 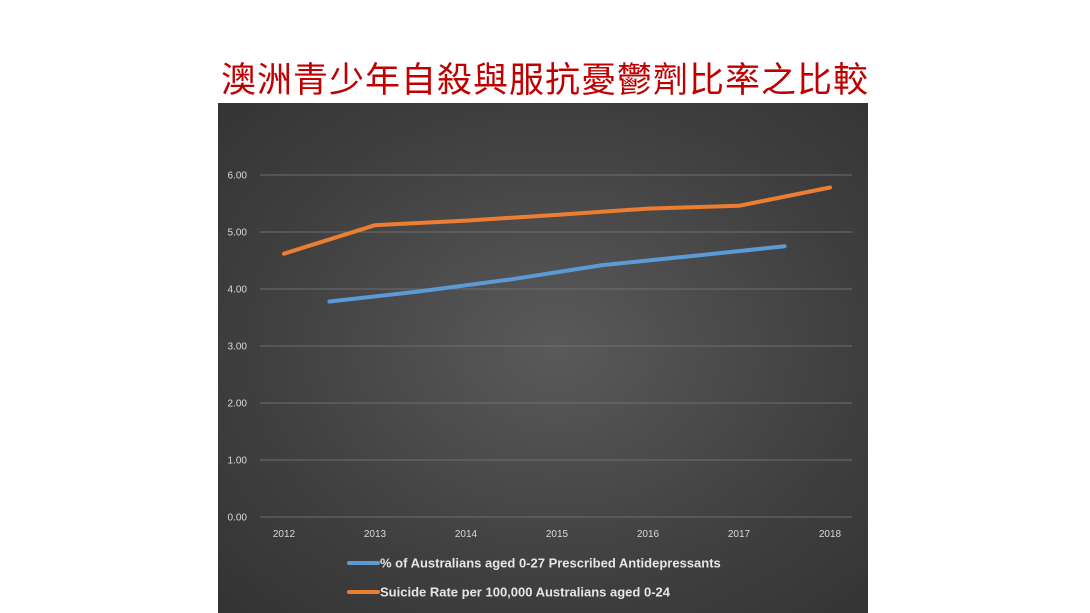 I want to click on x-tick-label: 2013, so click(x=375, y=534).